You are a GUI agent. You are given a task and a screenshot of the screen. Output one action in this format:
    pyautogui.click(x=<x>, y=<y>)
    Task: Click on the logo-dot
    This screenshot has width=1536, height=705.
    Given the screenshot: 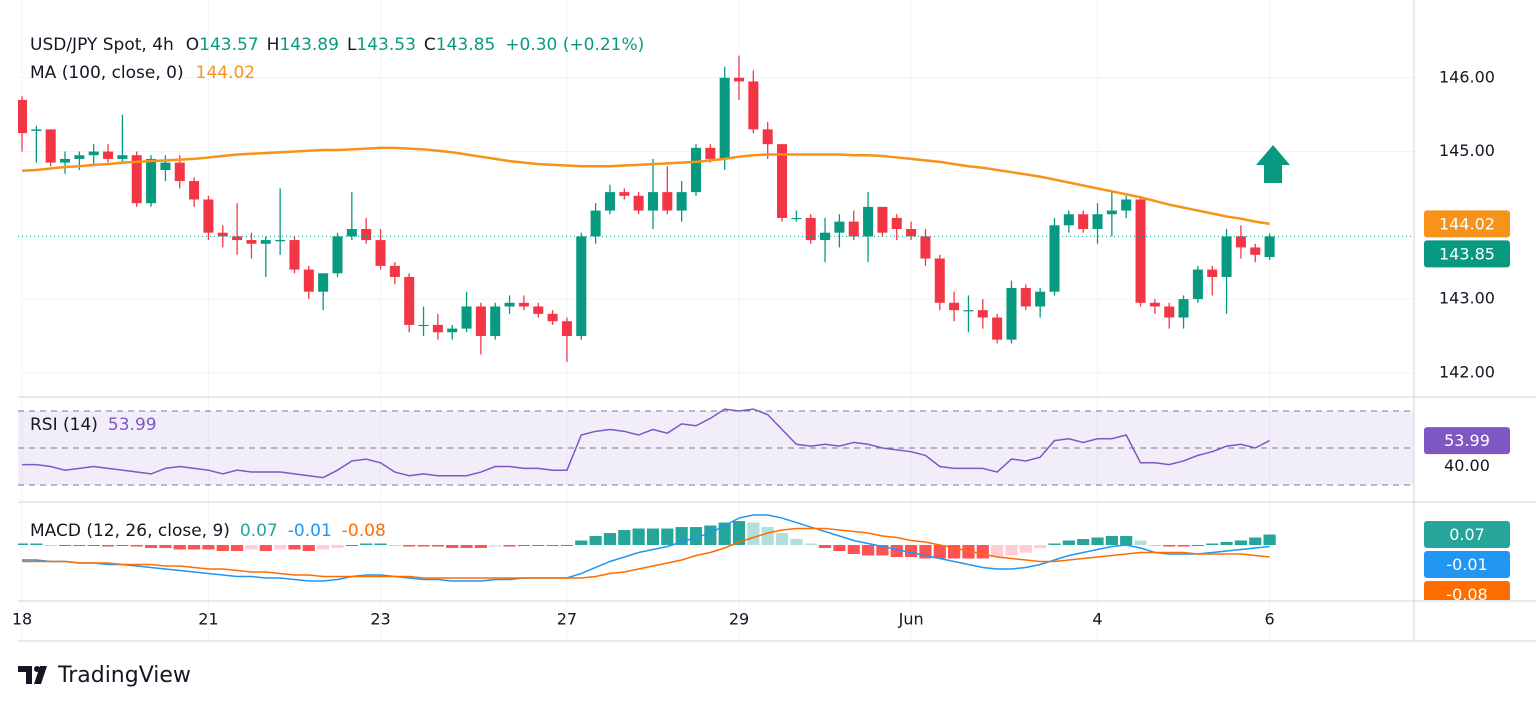 What is the action you would take?
    pyautogui.click(x=37, y=669)
    